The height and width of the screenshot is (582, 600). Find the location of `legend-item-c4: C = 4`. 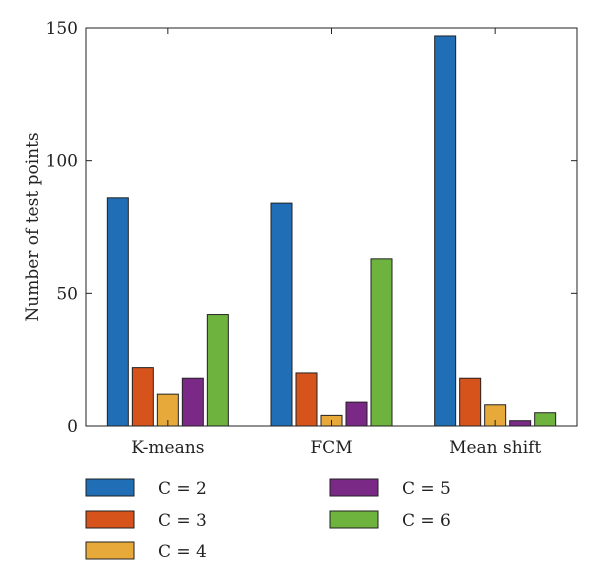

legend-item-c4: C = 4 is located at coordinates (146, 551).